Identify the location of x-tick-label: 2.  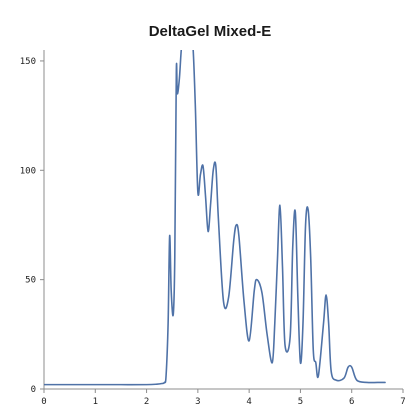
(146, 402).